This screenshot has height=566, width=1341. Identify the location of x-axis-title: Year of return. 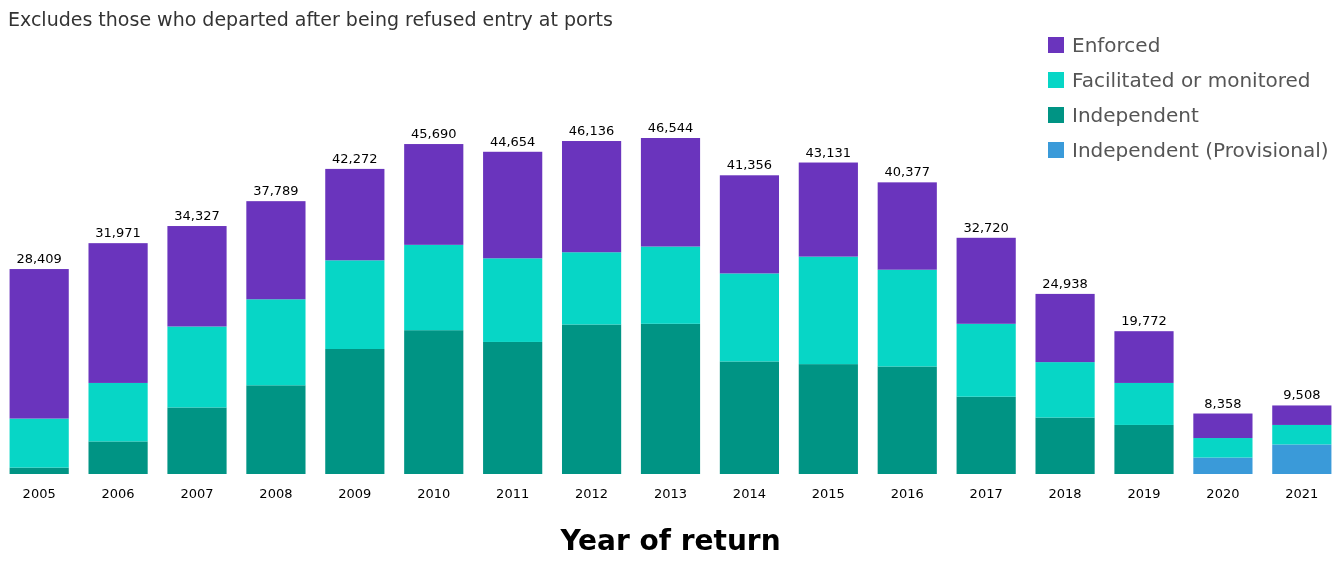
(670, 540).